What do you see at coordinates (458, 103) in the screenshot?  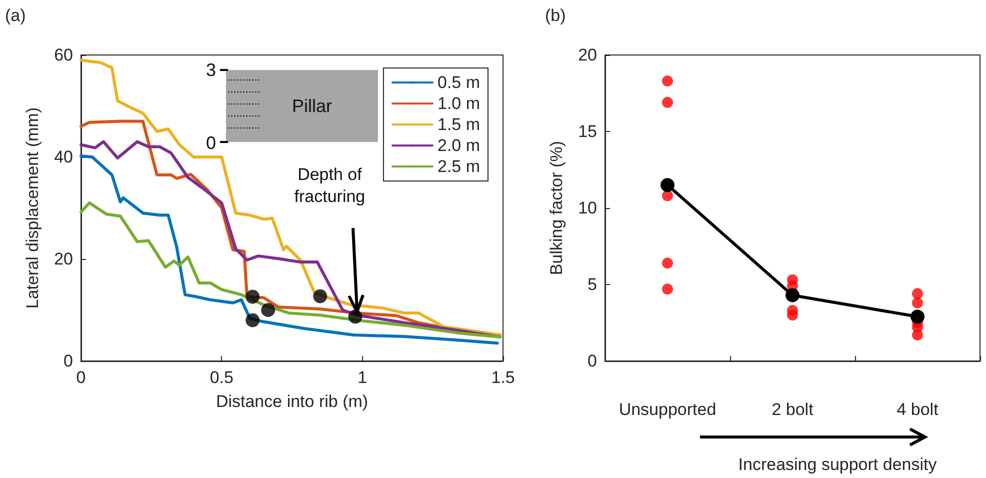 I see `legend-label: 1.0 m` at bounding box center [458, 103].